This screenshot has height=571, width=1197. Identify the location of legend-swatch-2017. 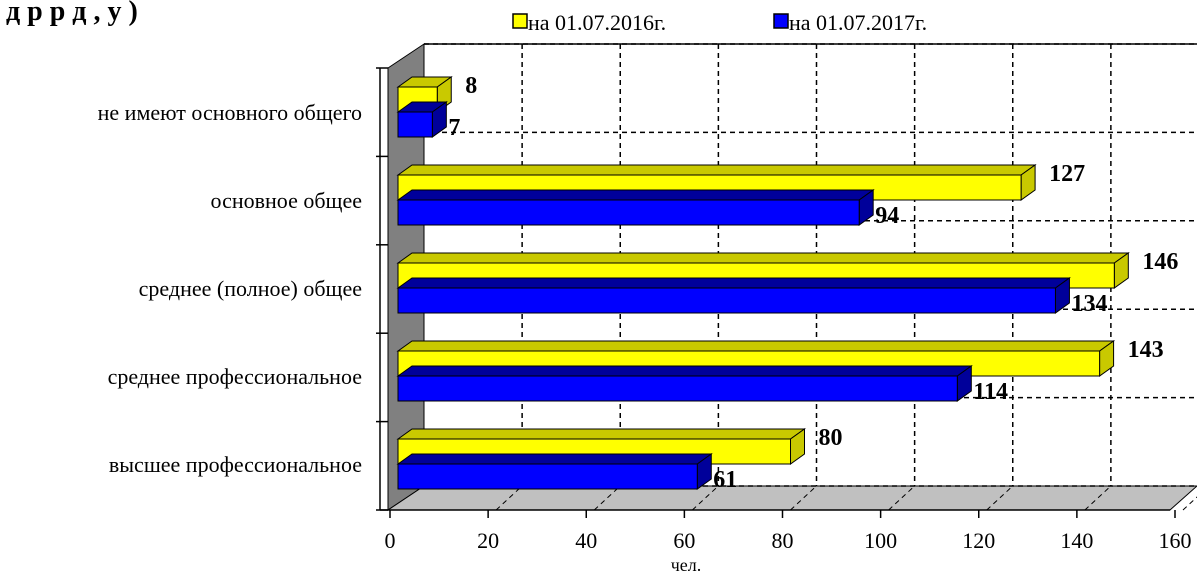
(781, 21).